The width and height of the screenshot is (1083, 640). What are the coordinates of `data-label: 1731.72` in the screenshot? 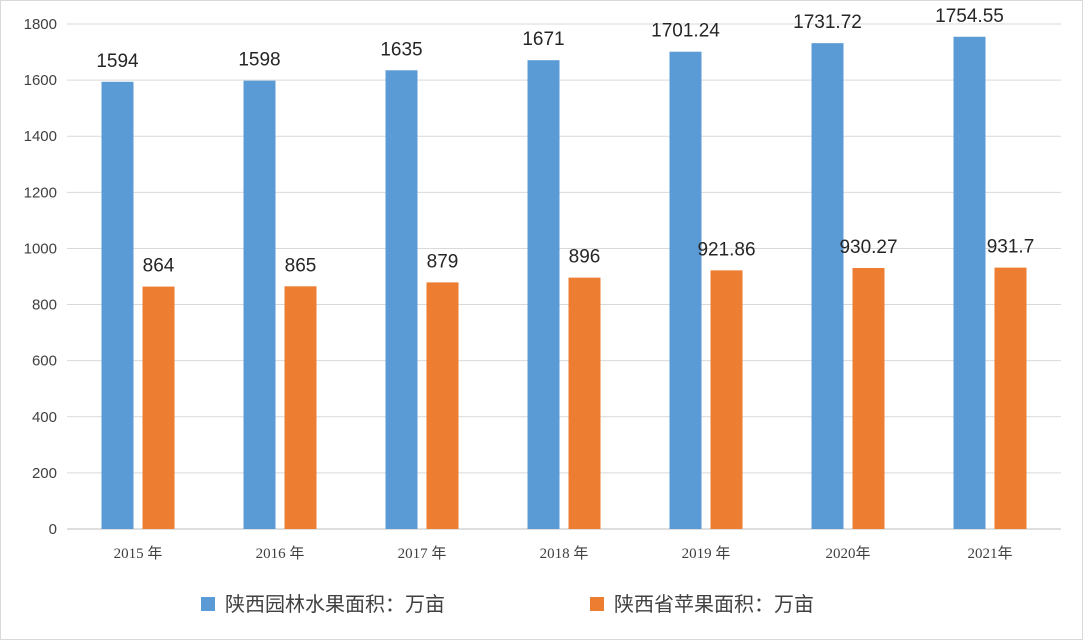 It's located at (827, 22).